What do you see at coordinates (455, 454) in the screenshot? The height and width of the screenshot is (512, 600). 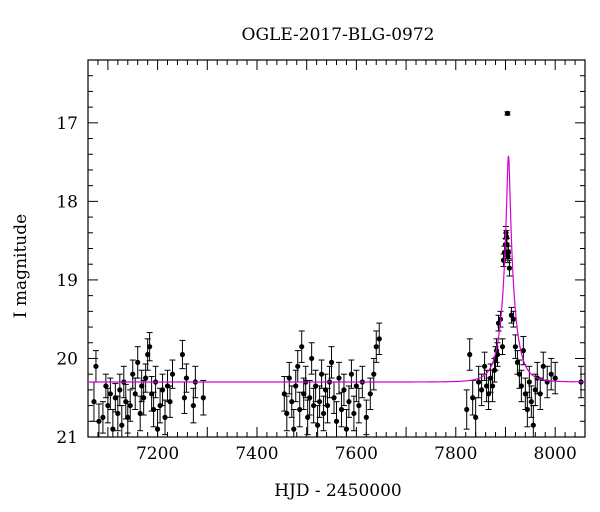 I see `x-tick-label: 7800` at bounding box center [455, 454].